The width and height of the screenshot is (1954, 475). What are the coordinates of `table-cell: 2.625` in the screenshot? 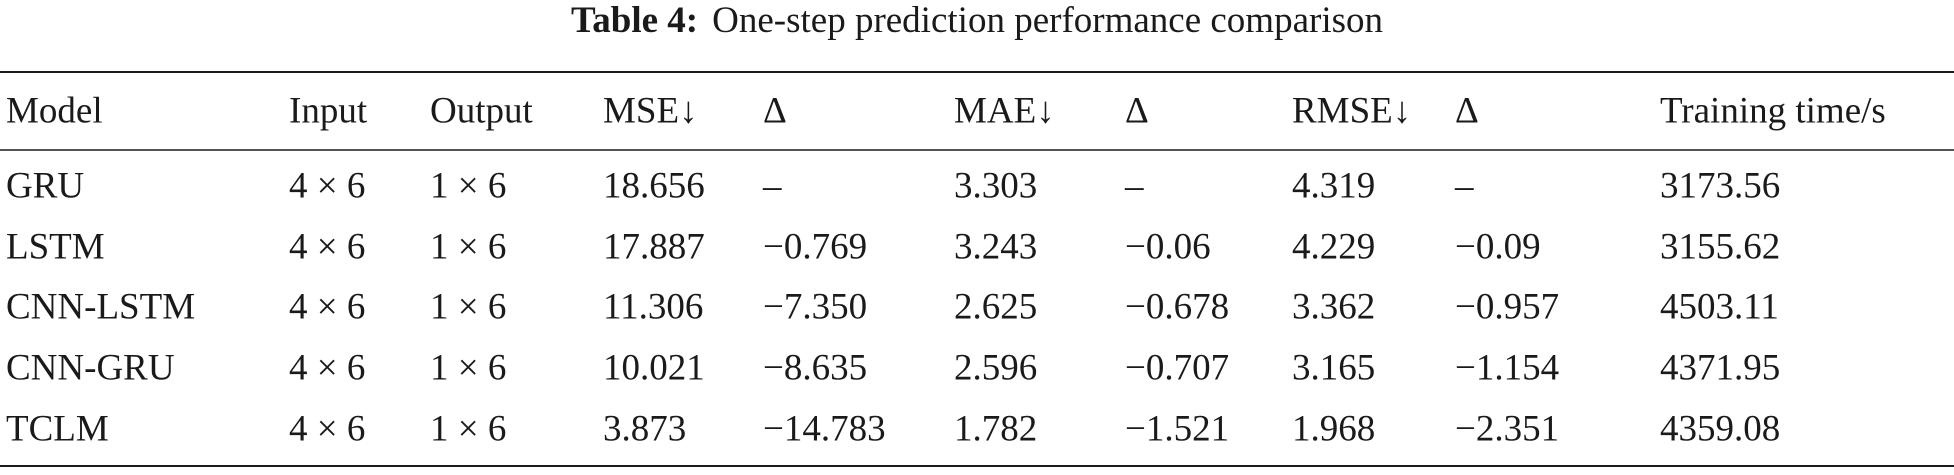 It's located at (995, 306).